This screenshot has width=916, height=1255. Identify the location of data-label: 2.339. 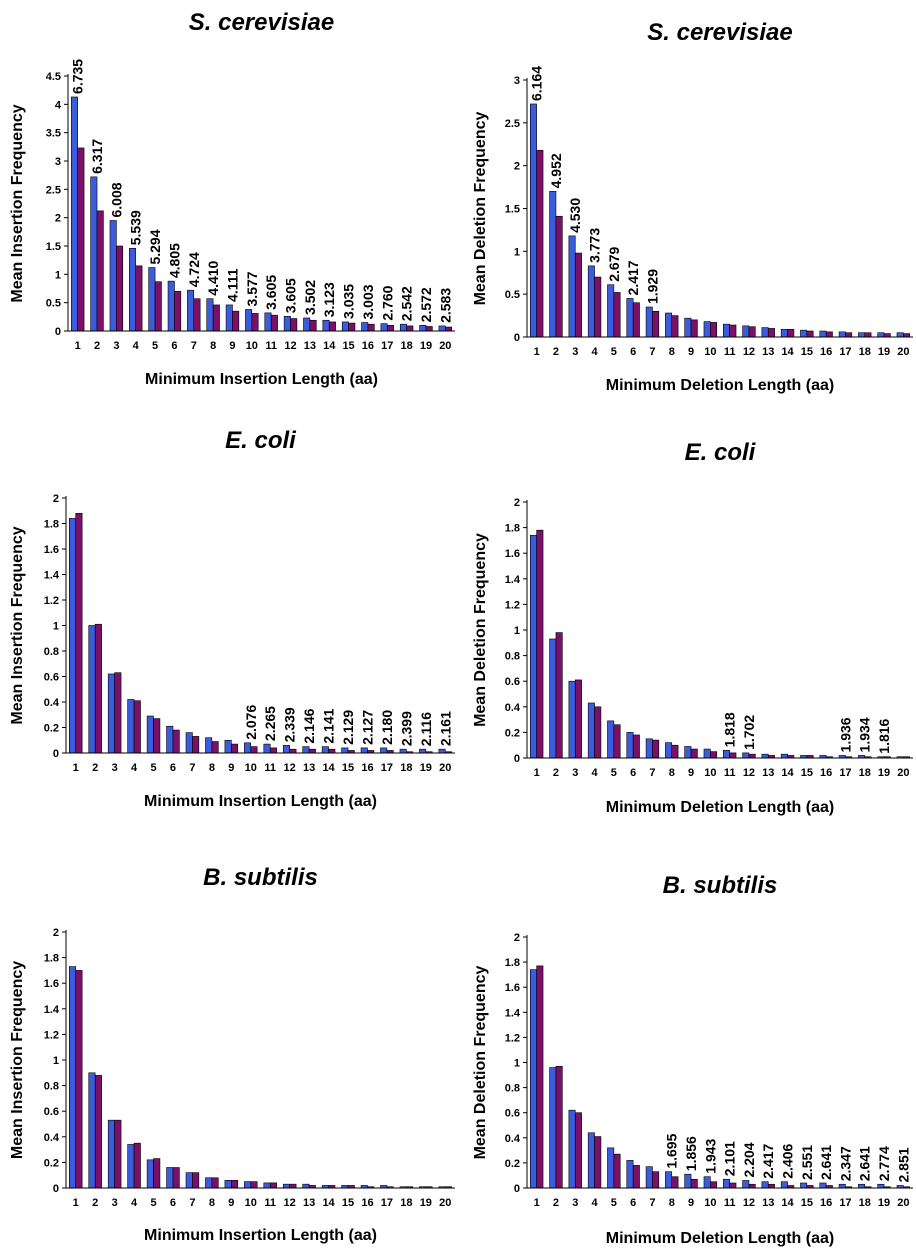
(290, 724).